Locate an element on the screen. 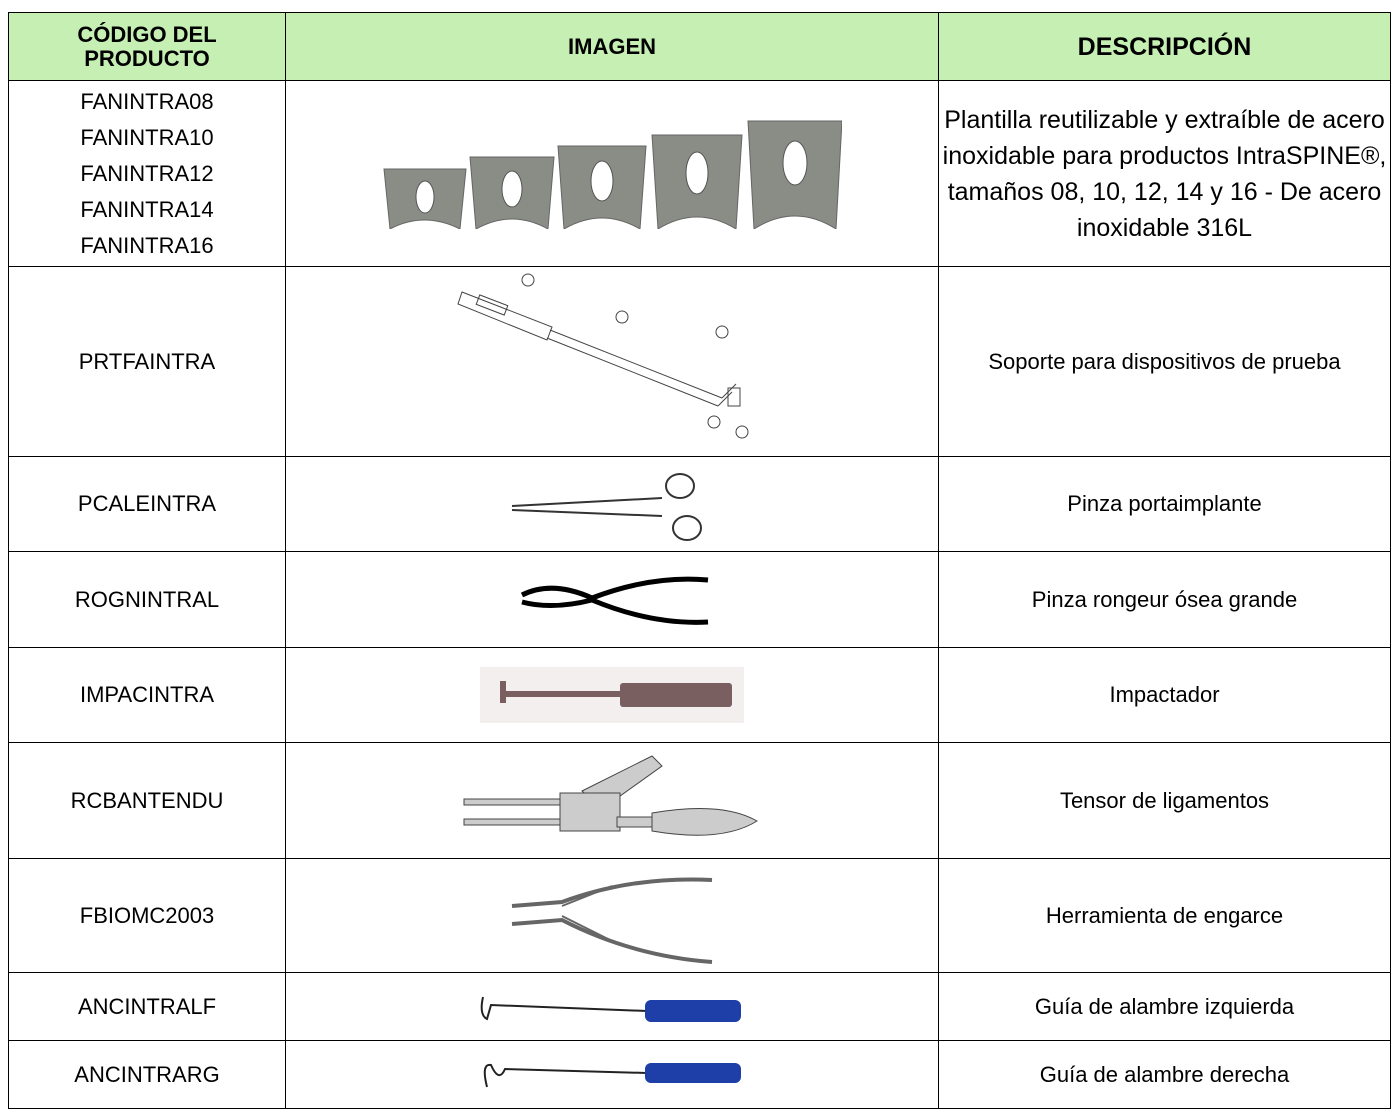  code-cell: ROGNINTRAL is located at coordinates (147, 599).